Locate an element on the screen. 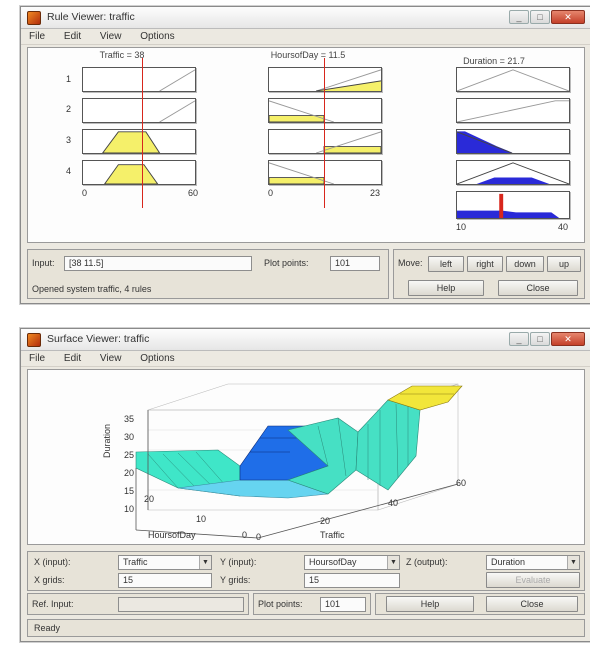 The height and width of the screenshot is (650, 590). rule-number: 4 is located at coordinates (69, 171).